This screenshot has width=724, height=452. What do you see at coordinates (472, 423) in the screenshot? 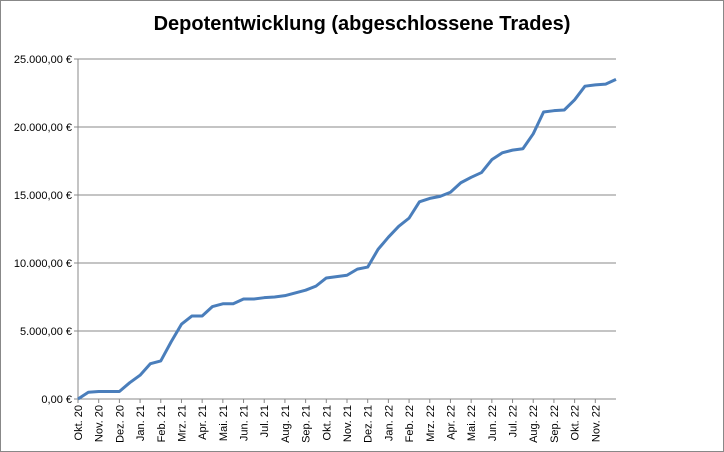
I see `x-tick-label: Mai. 22` at bounding box center [472, 423].